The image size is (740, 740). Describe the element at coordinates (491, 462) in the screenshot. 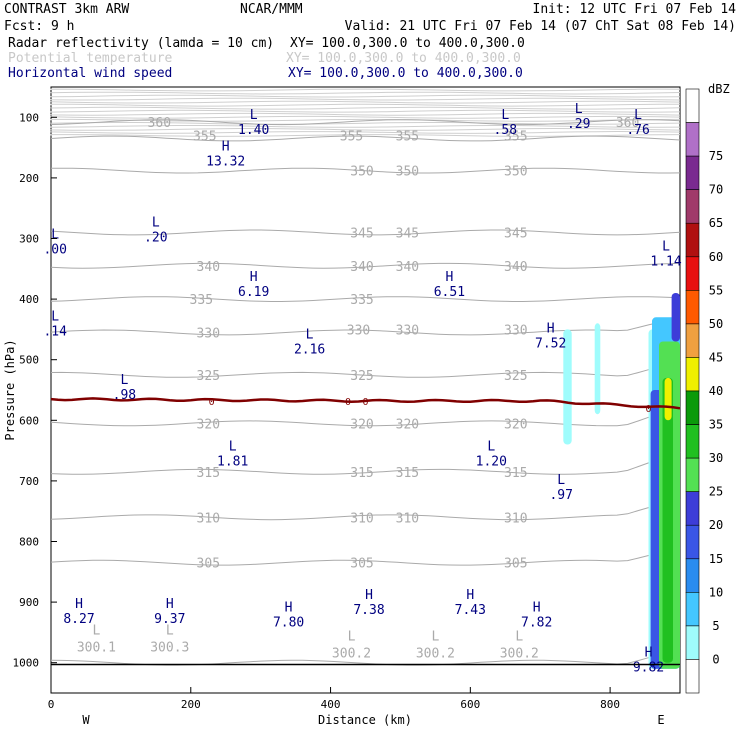

I see `wind-extremum-value: 1.20` at that location.